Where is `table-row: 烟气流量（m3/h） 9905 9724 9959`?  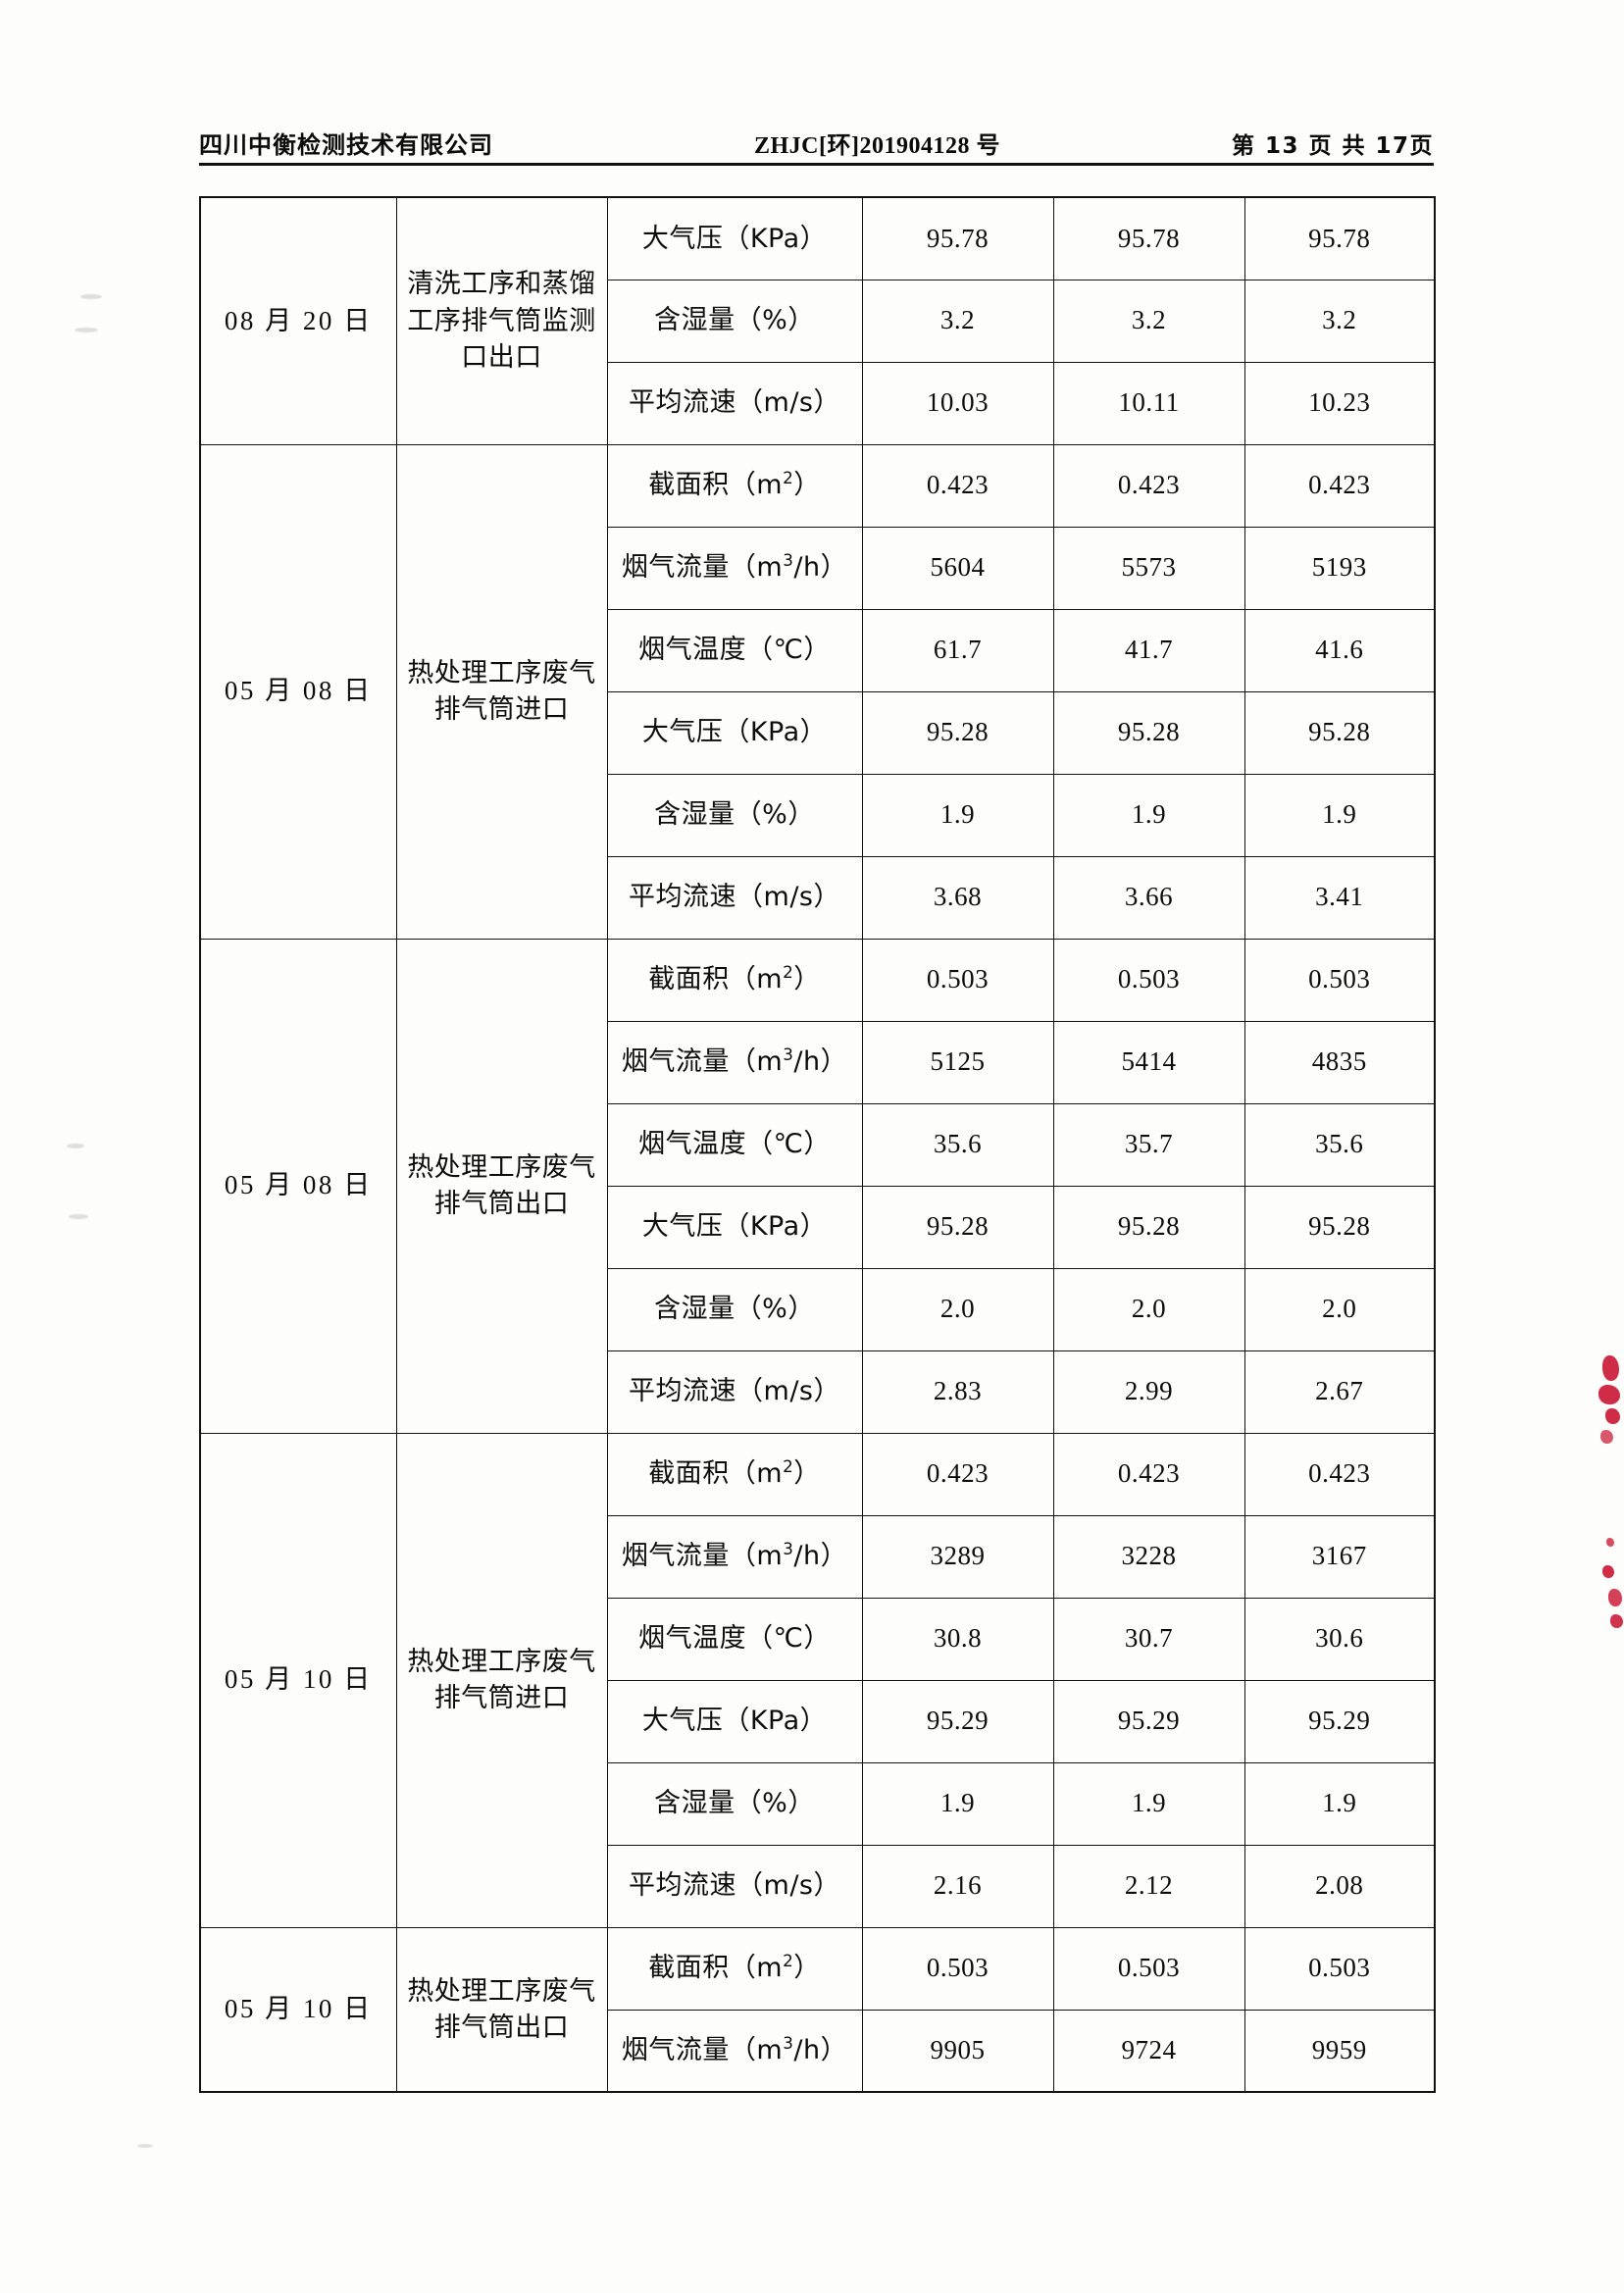 table-row: 烟气流量（m3/h） 9905 9724 9959 is located at coordinates (818, 2051).